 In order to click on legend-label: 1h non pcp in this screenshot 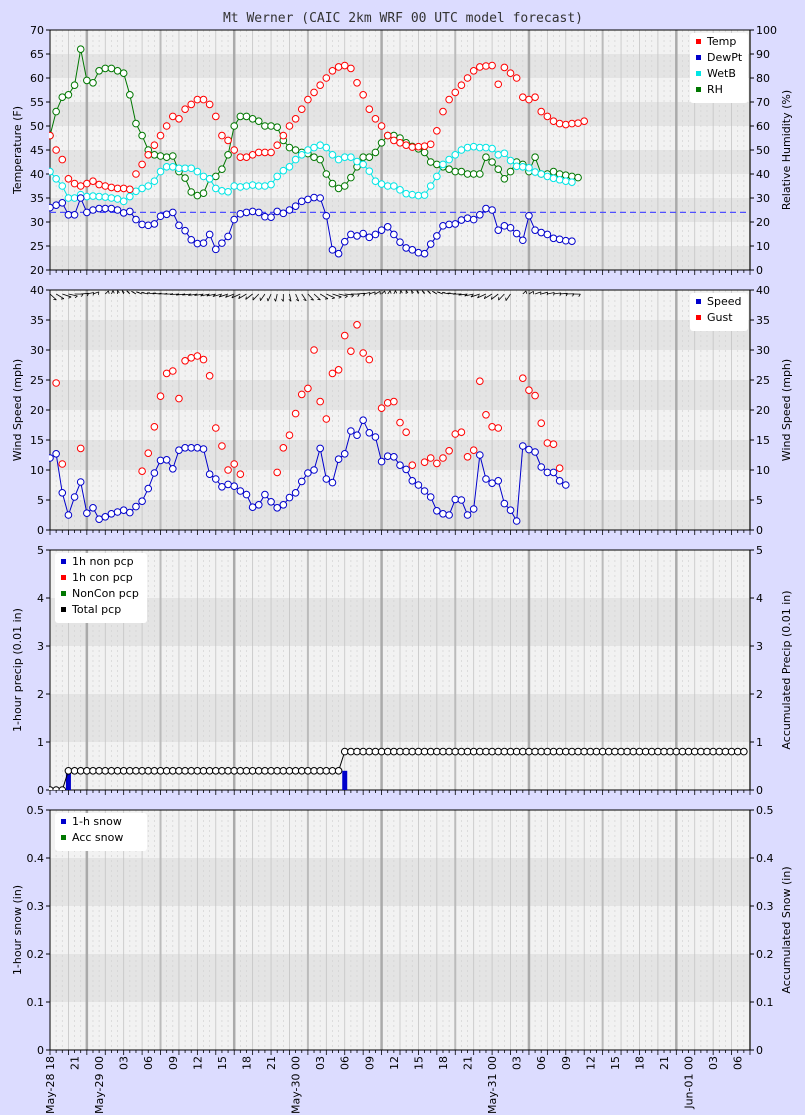, I will do `click(103, 561)`.